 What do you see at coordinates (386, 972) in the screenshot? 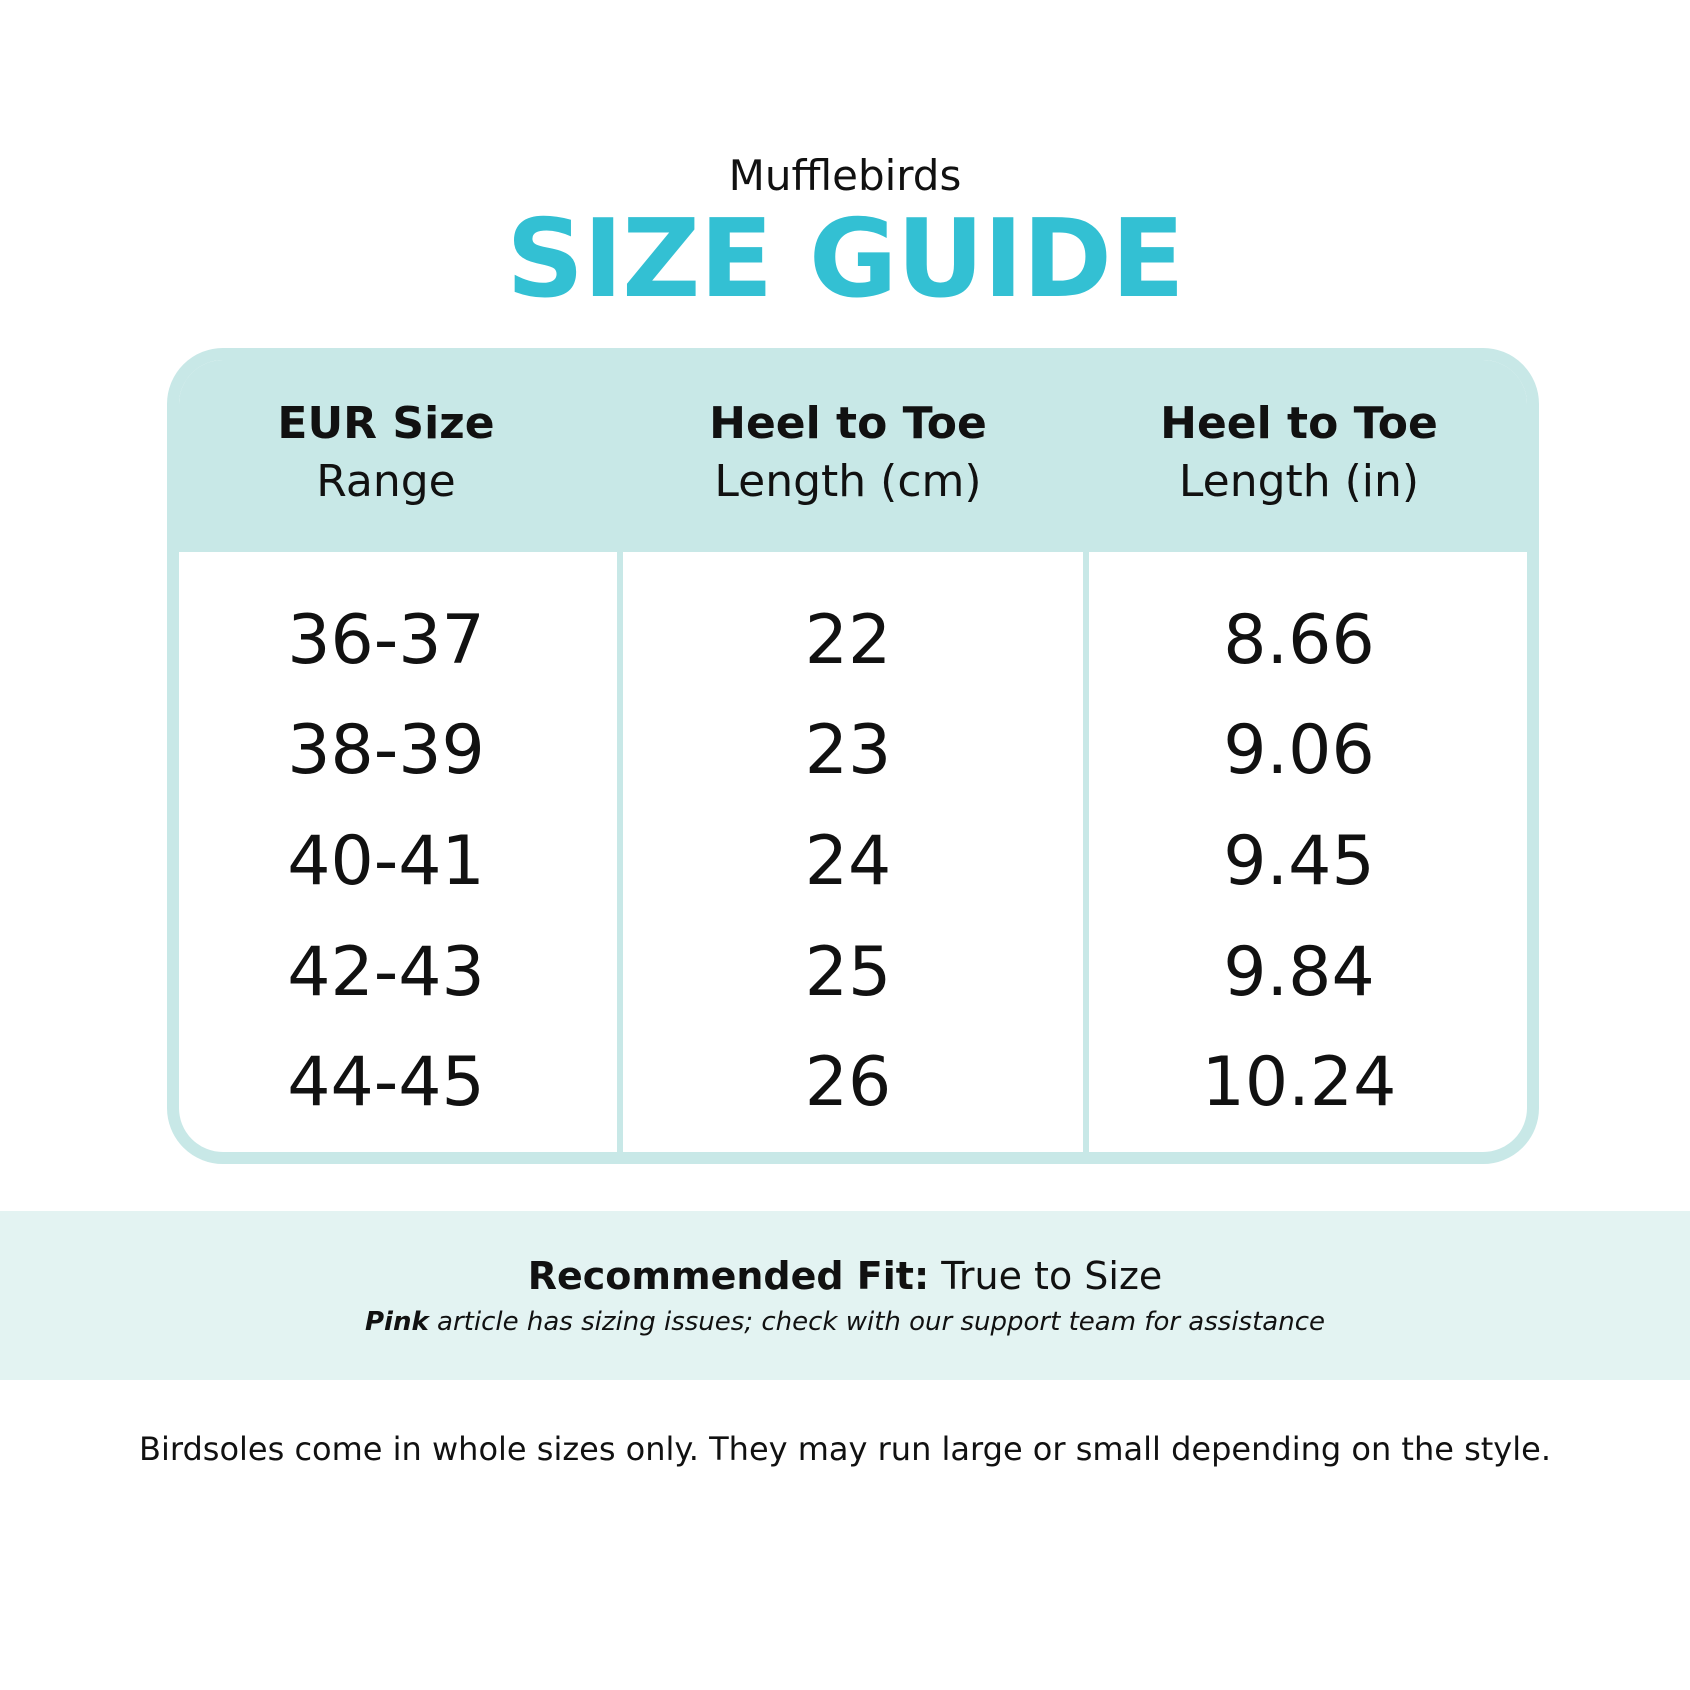
I see `table-cell: 42-43` at bounding box center [386, 972].